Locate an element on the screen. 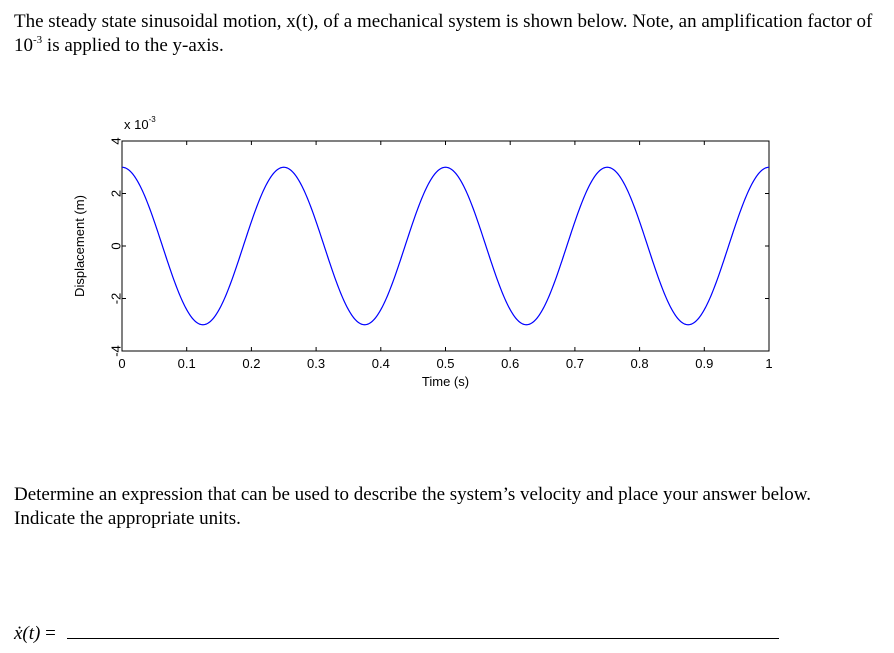 The image size is (894, 653). y-tick-label: -2 is located at coordinates (115, 299).